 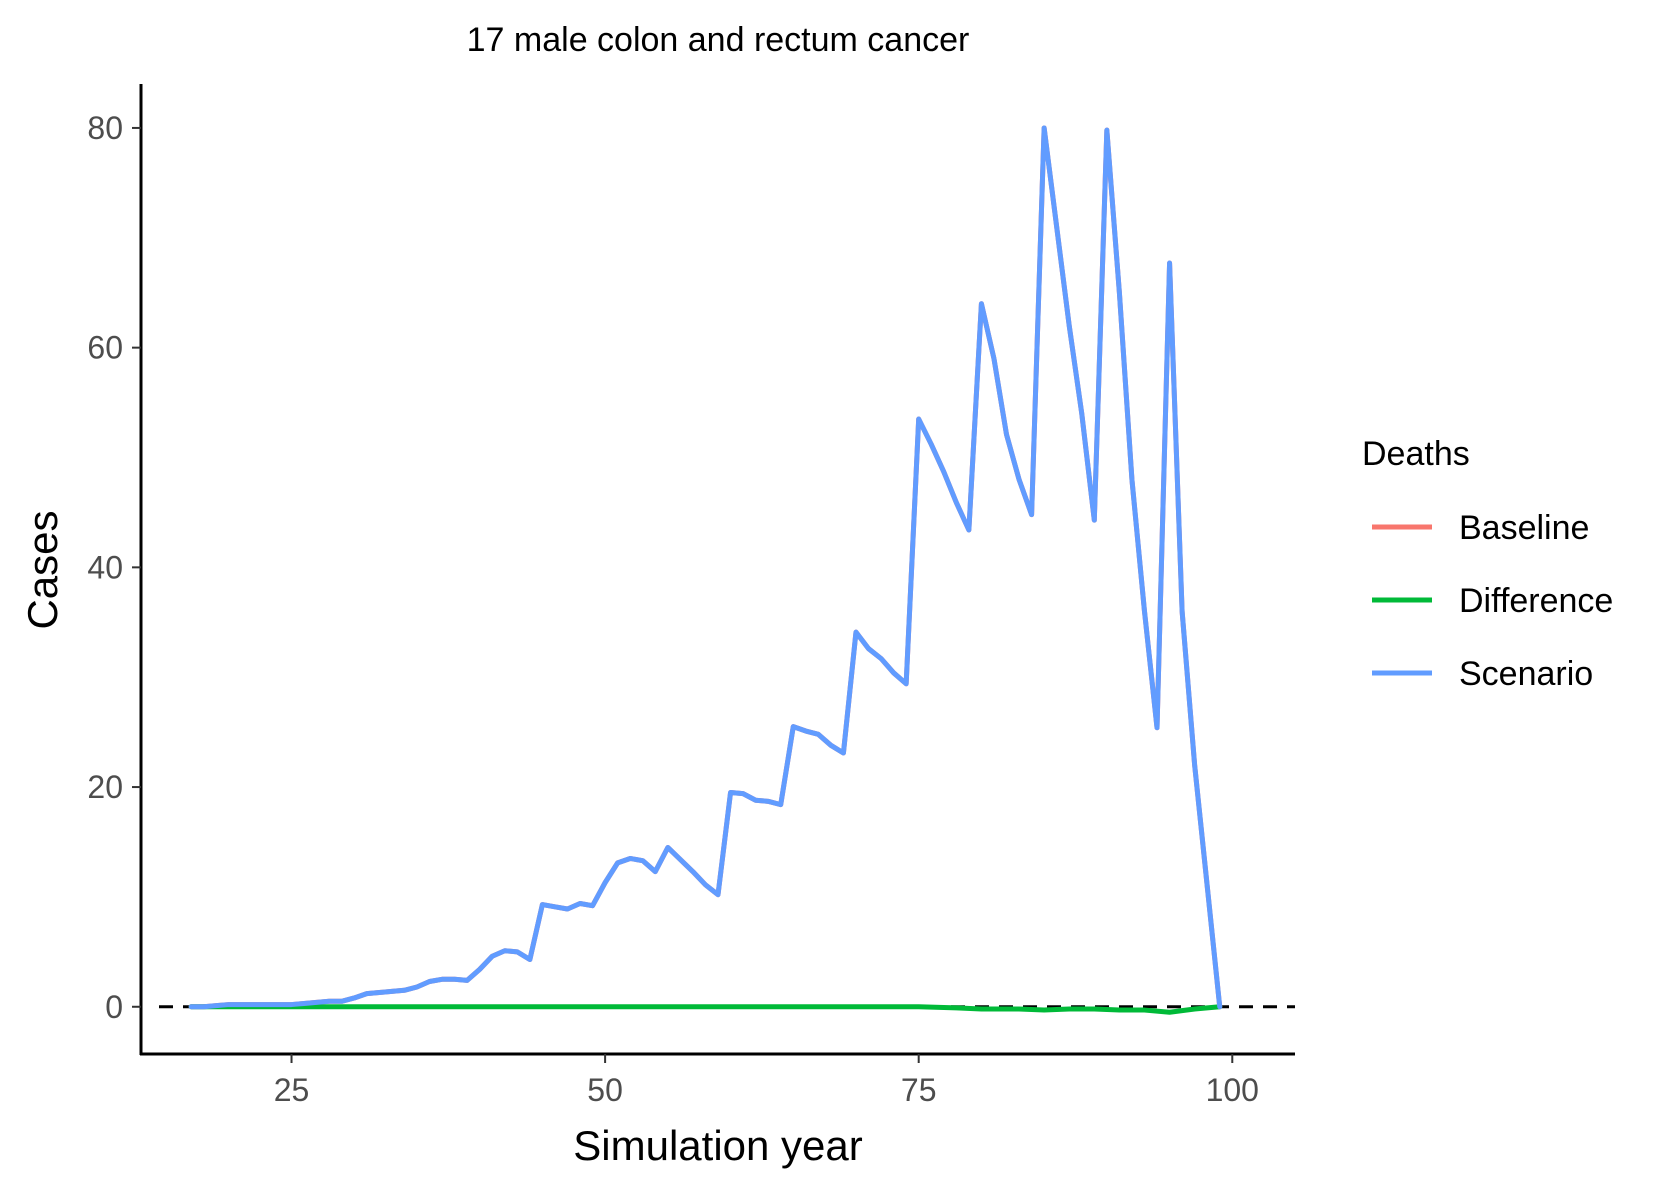 I want to click on y-axis-ticks: 0 20 40 60 80, so click(x=114, y=567).